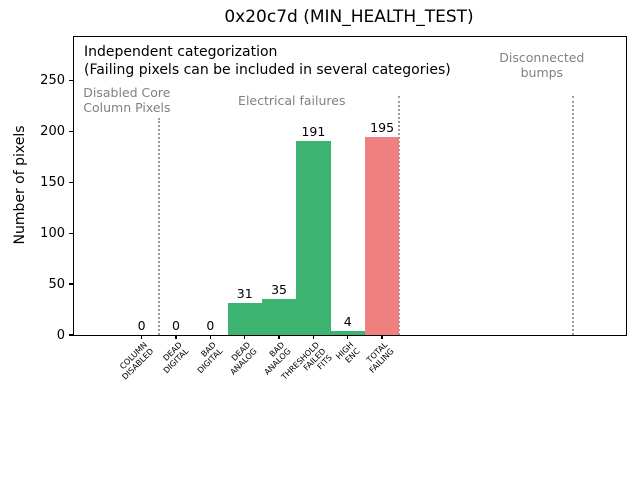 The width and height of the screenshot is (640, 480). What do you see at coordinates (176, 358) in the screenshot?
I see `x-tick-label: DEAD DIGITAL` at bounding box center [176, 358].